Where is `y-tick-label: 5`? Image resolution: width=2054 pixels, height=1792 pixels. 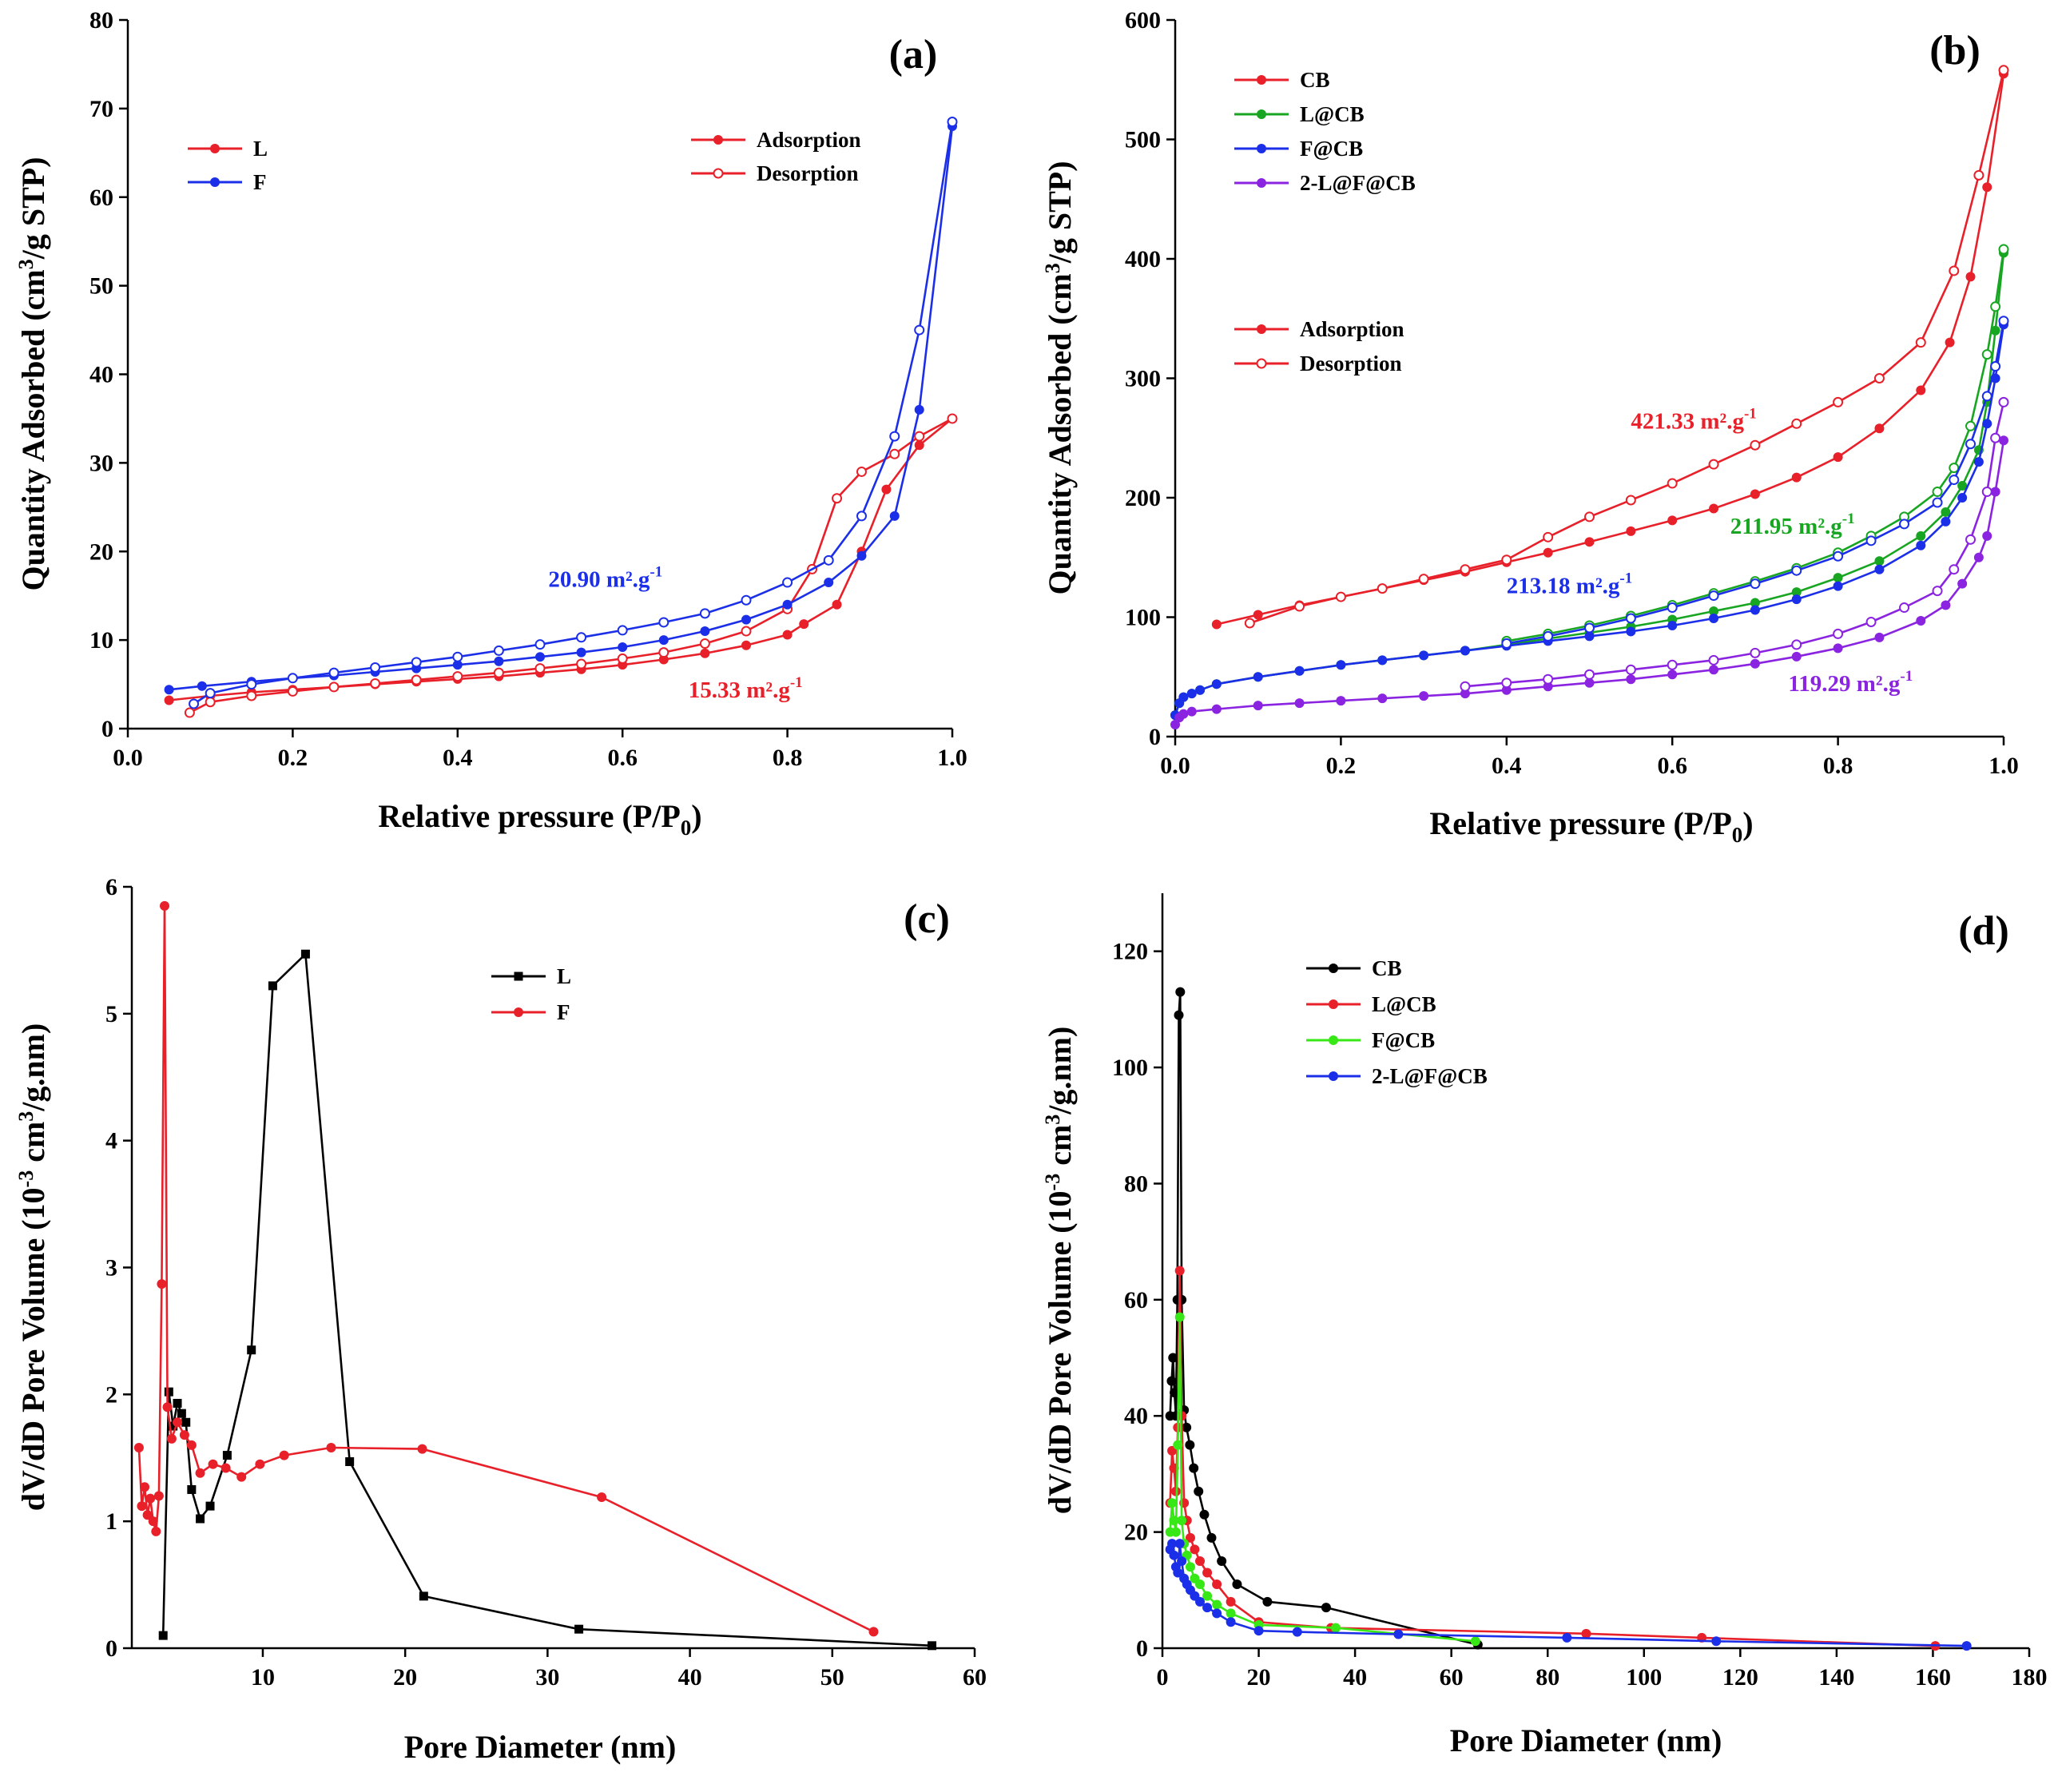
y-tick-label: 5 is located at coordinates (111, 1014).